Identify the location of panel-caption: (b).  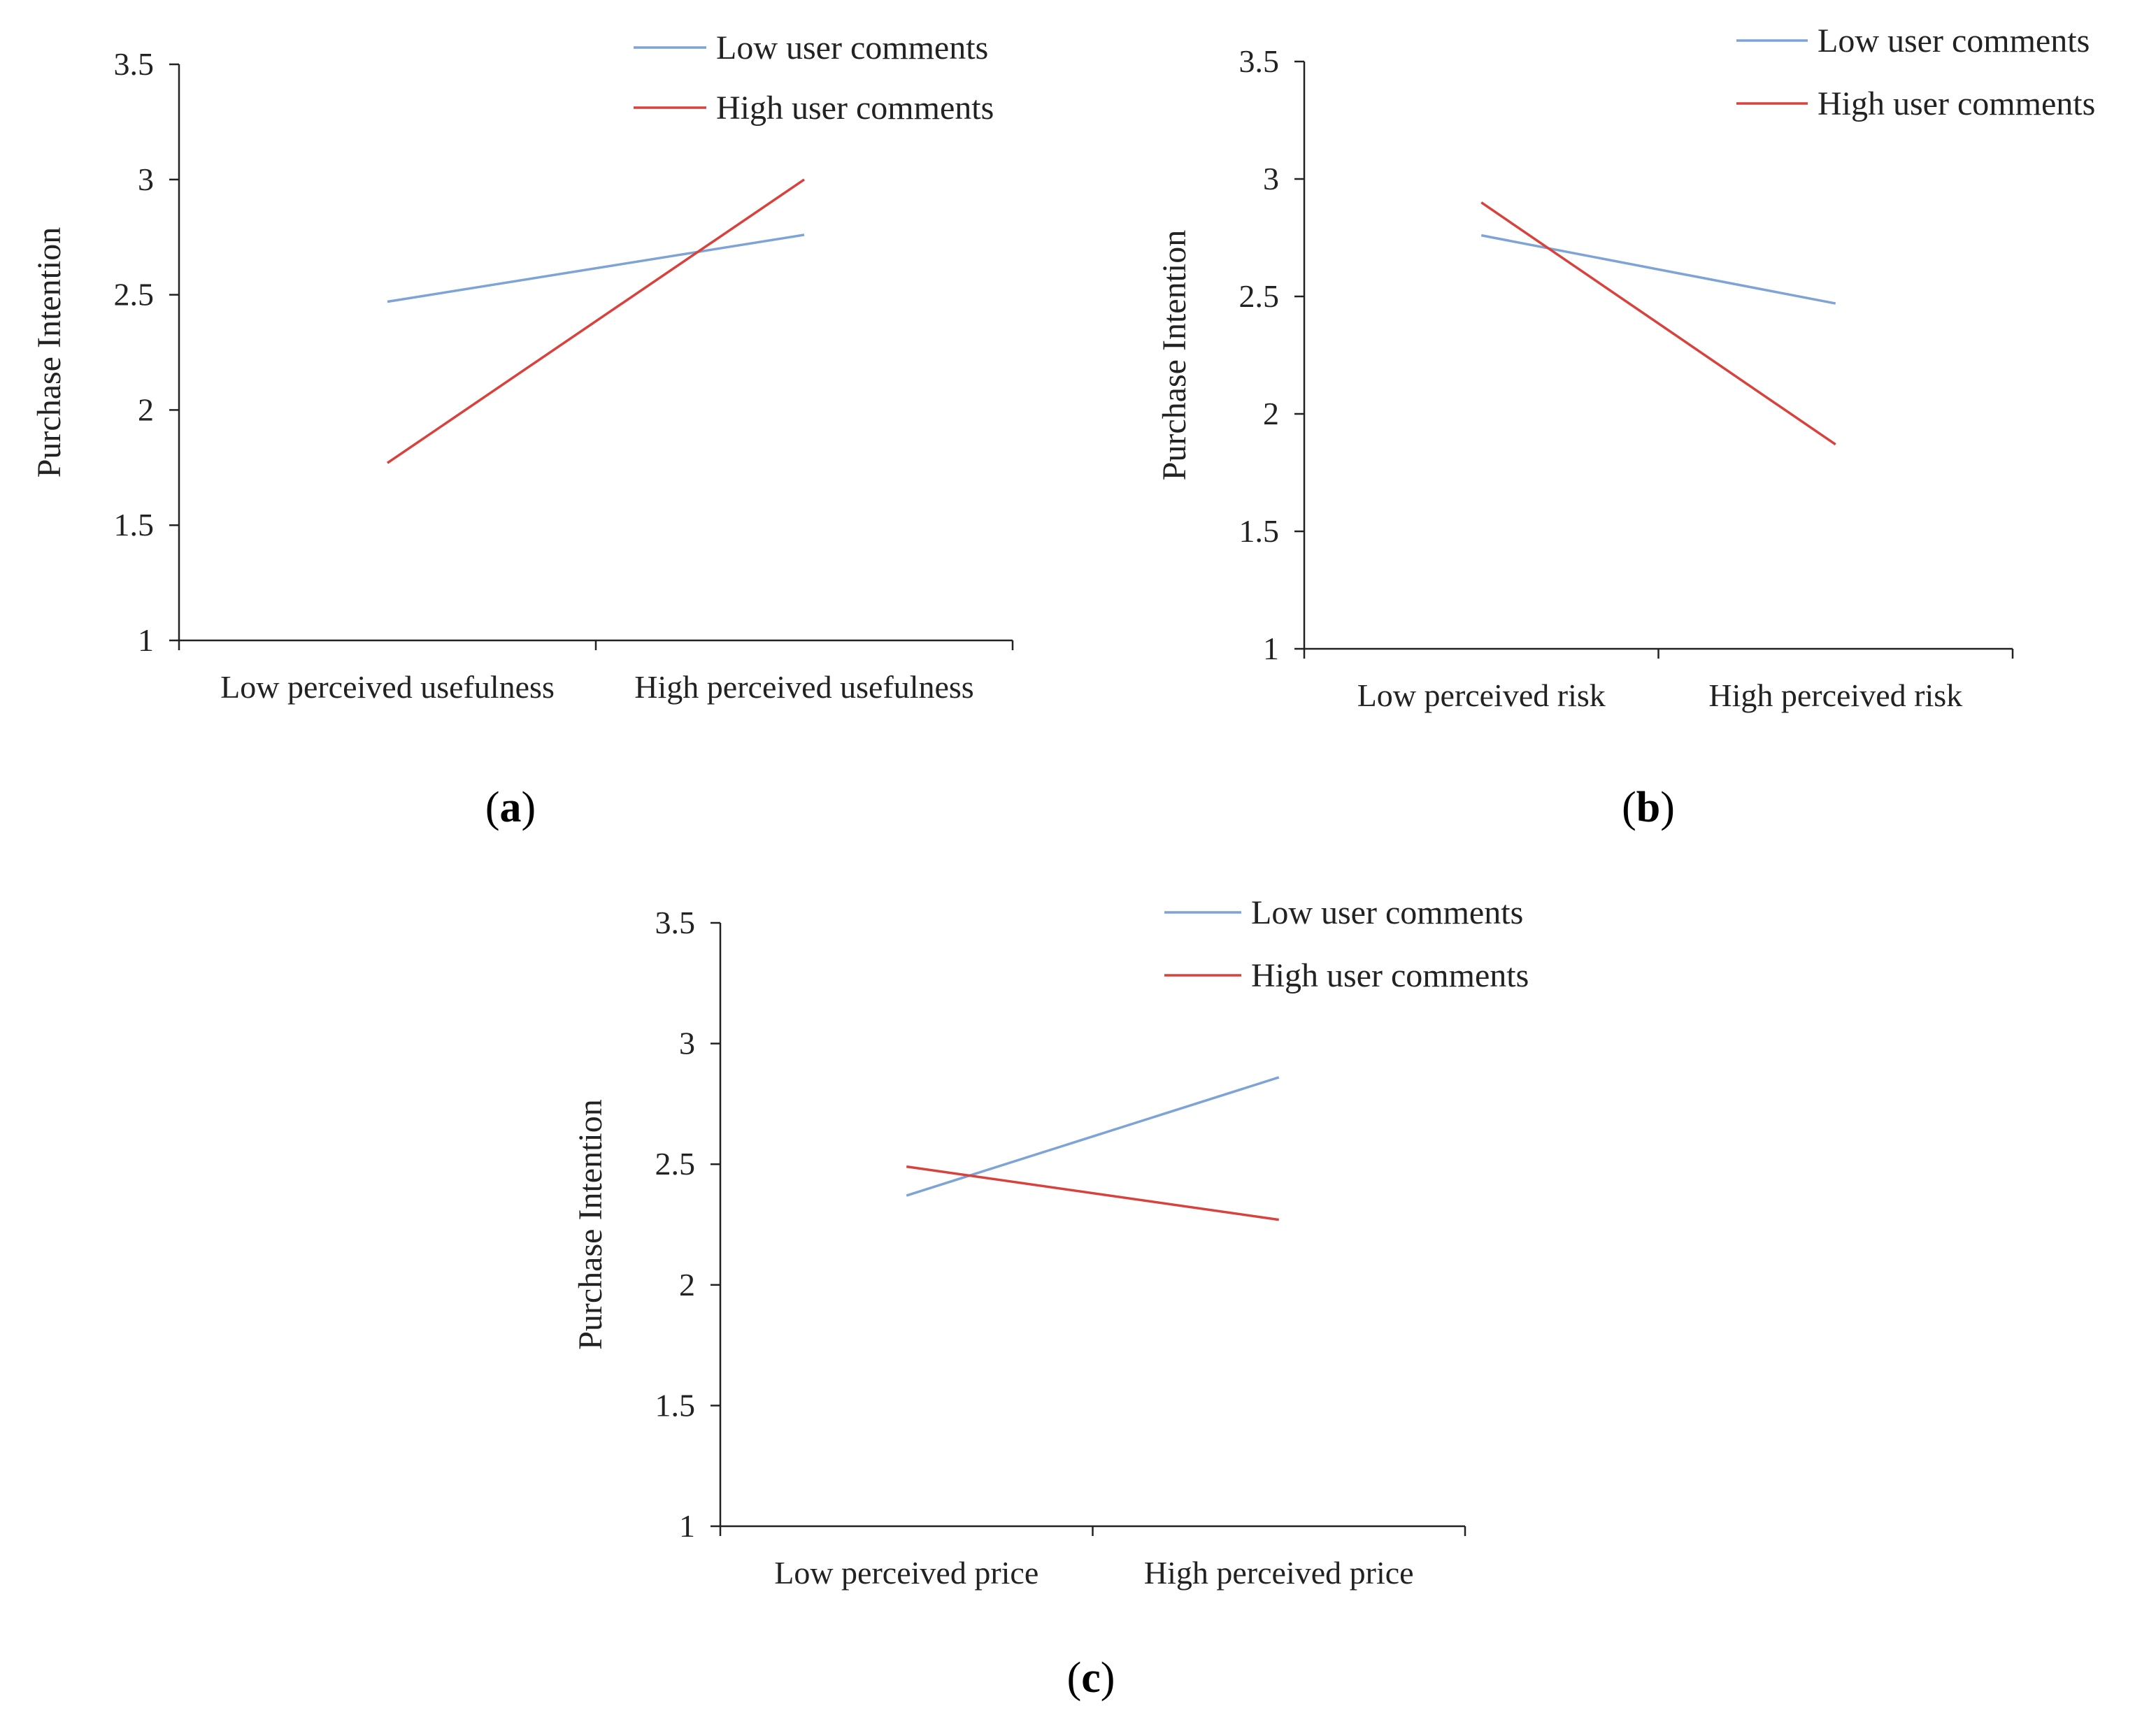
(1648, 807).